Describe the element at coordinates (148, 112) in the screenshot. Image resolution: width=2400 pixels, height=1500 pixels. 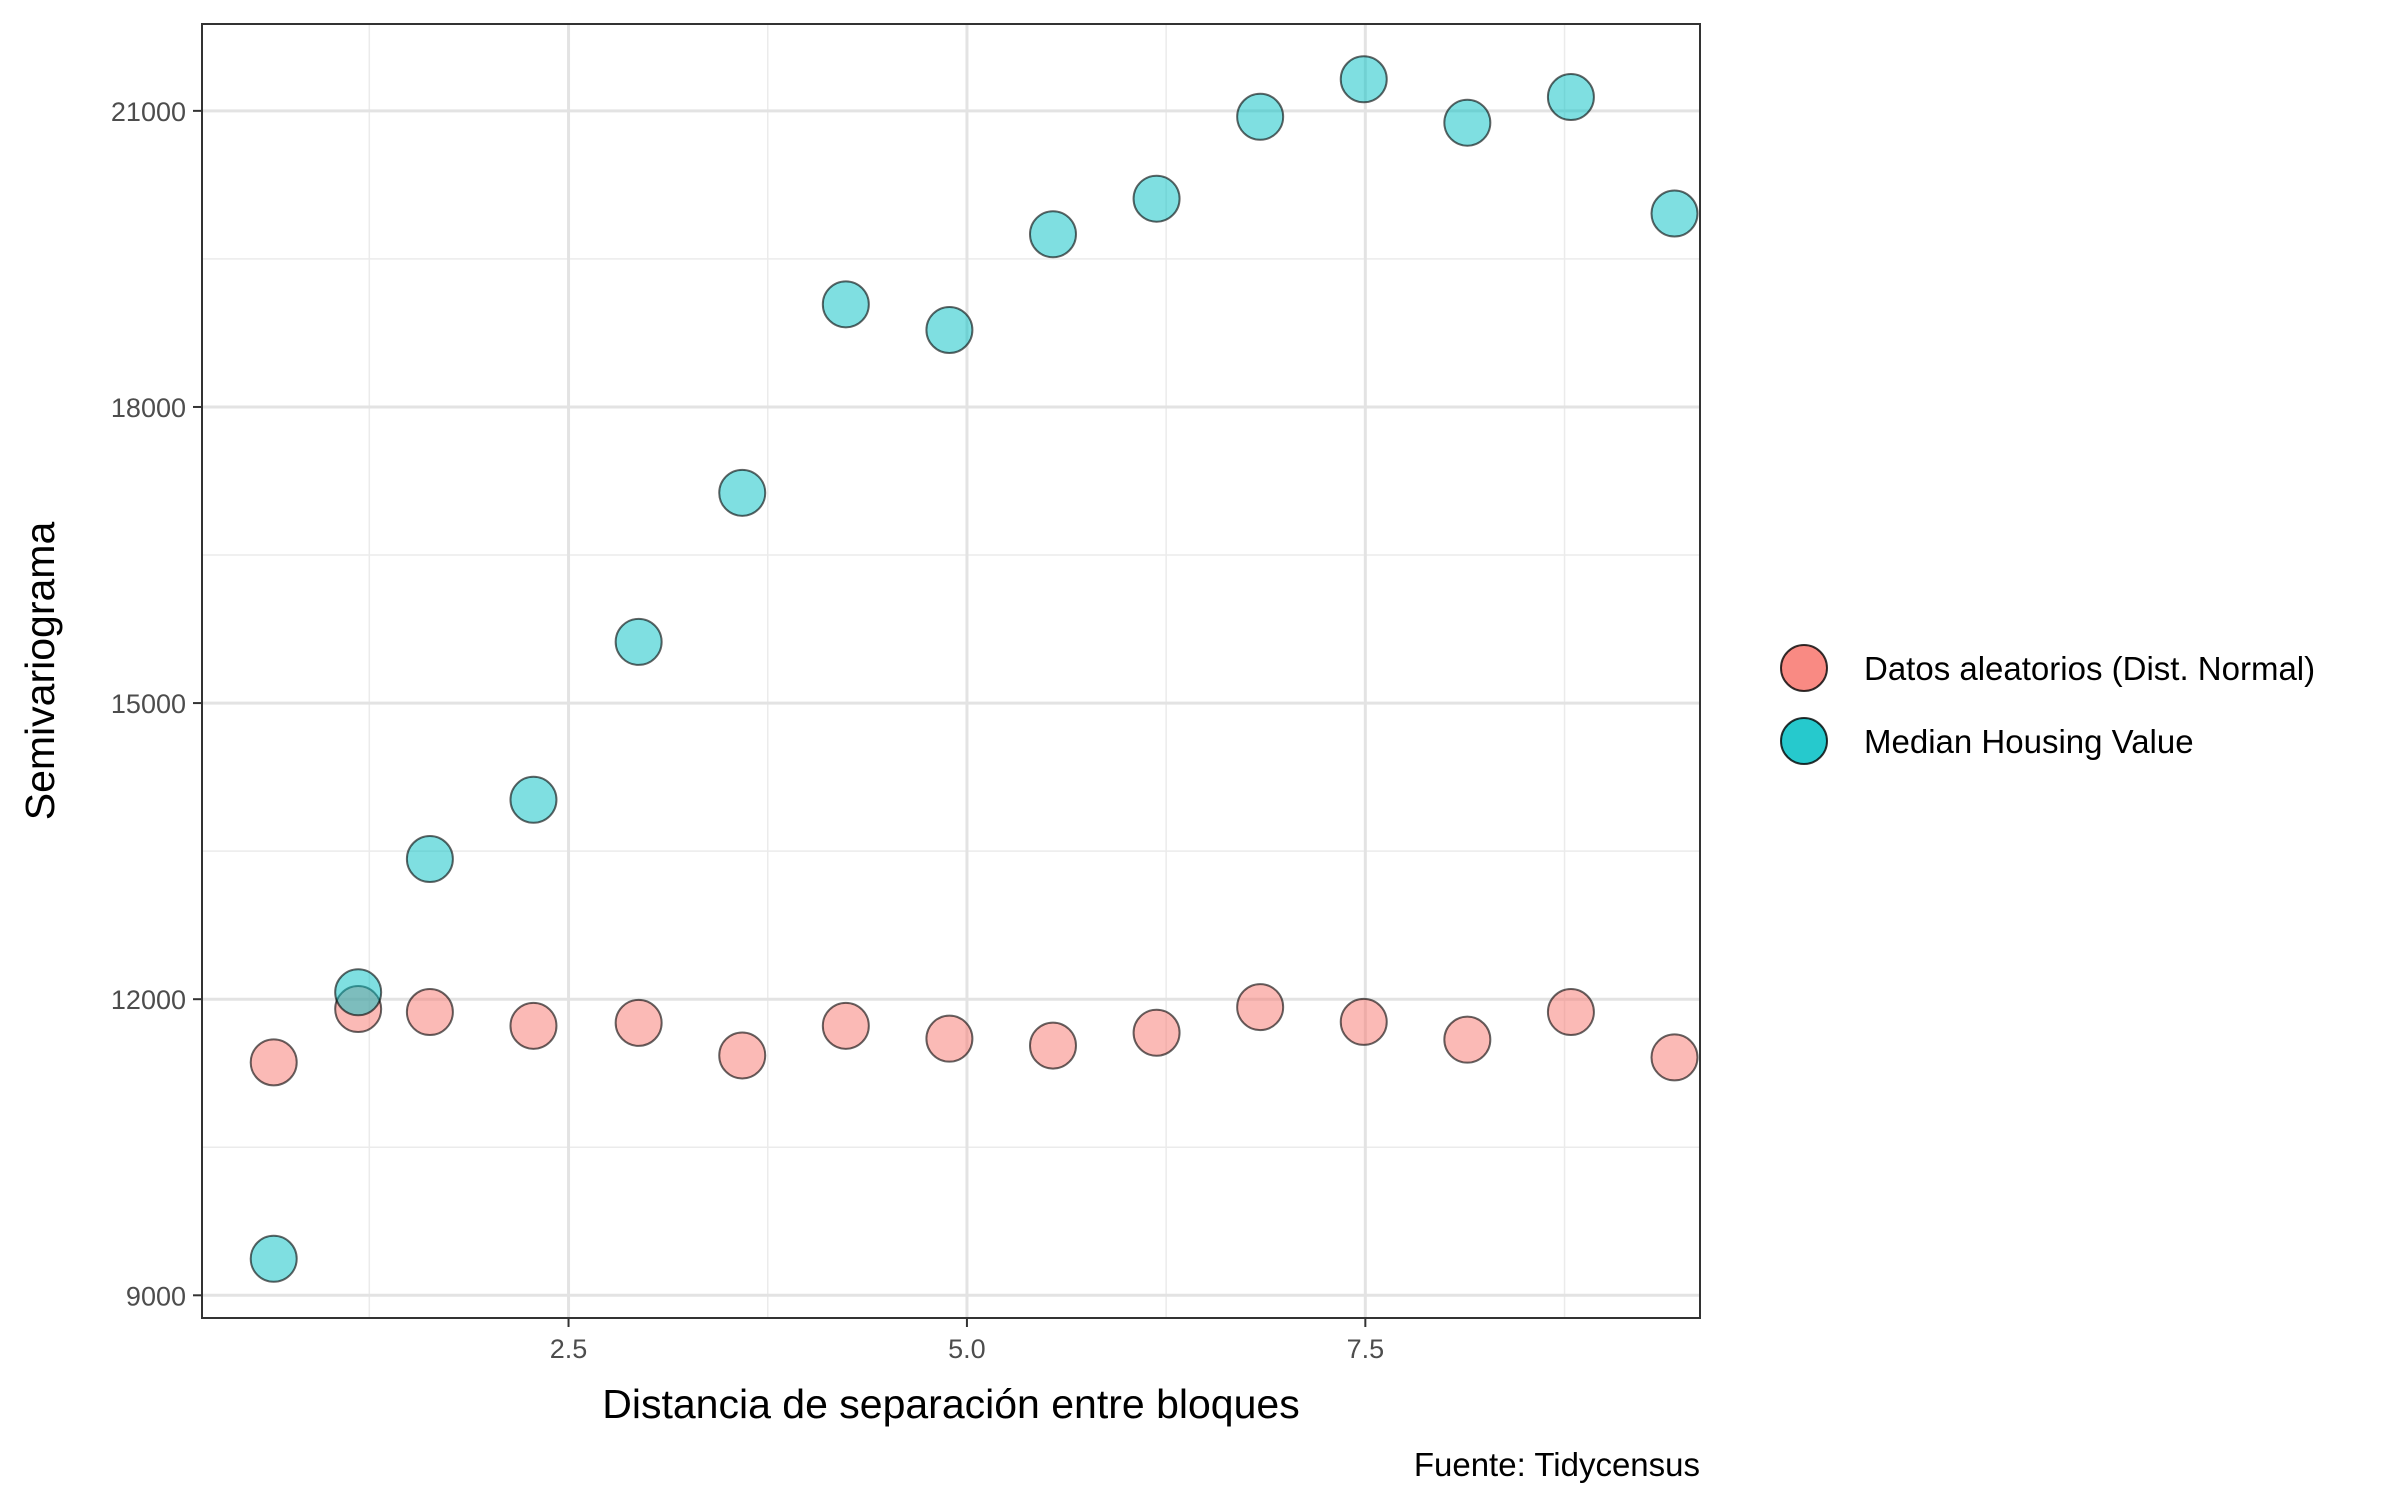
I see `y-tick-label: 21000` at that location.